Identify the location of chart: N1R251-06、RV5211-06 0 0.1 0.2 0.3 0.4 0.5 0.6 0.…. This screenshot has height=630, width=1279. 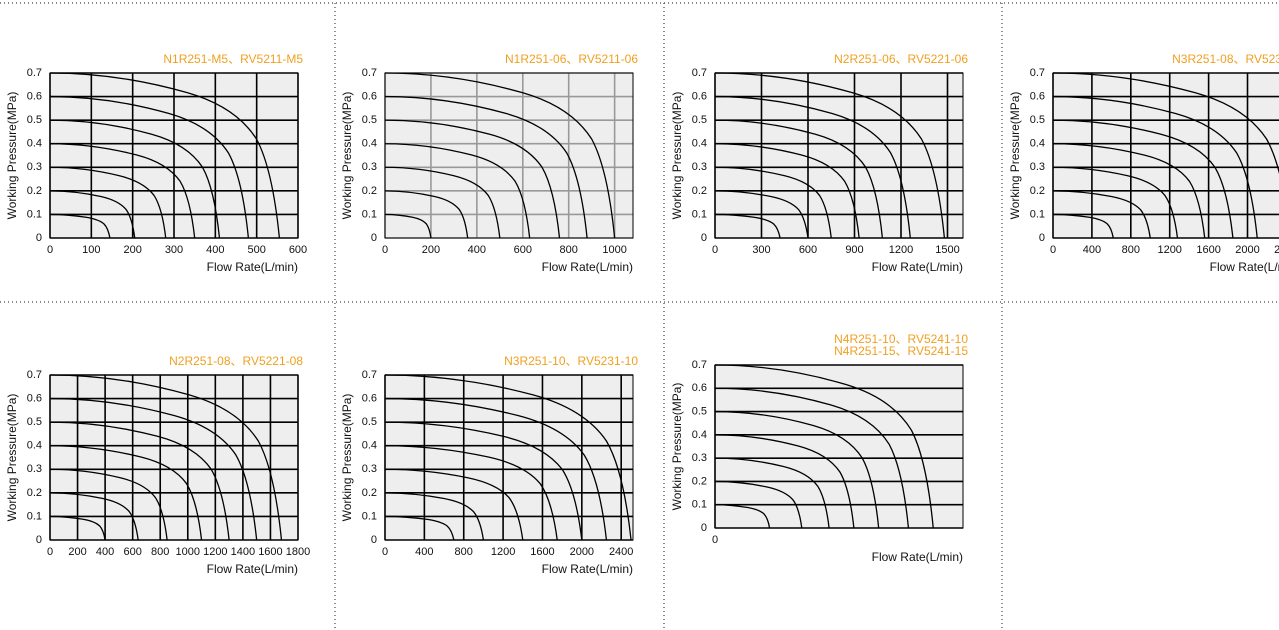
(489, 163).